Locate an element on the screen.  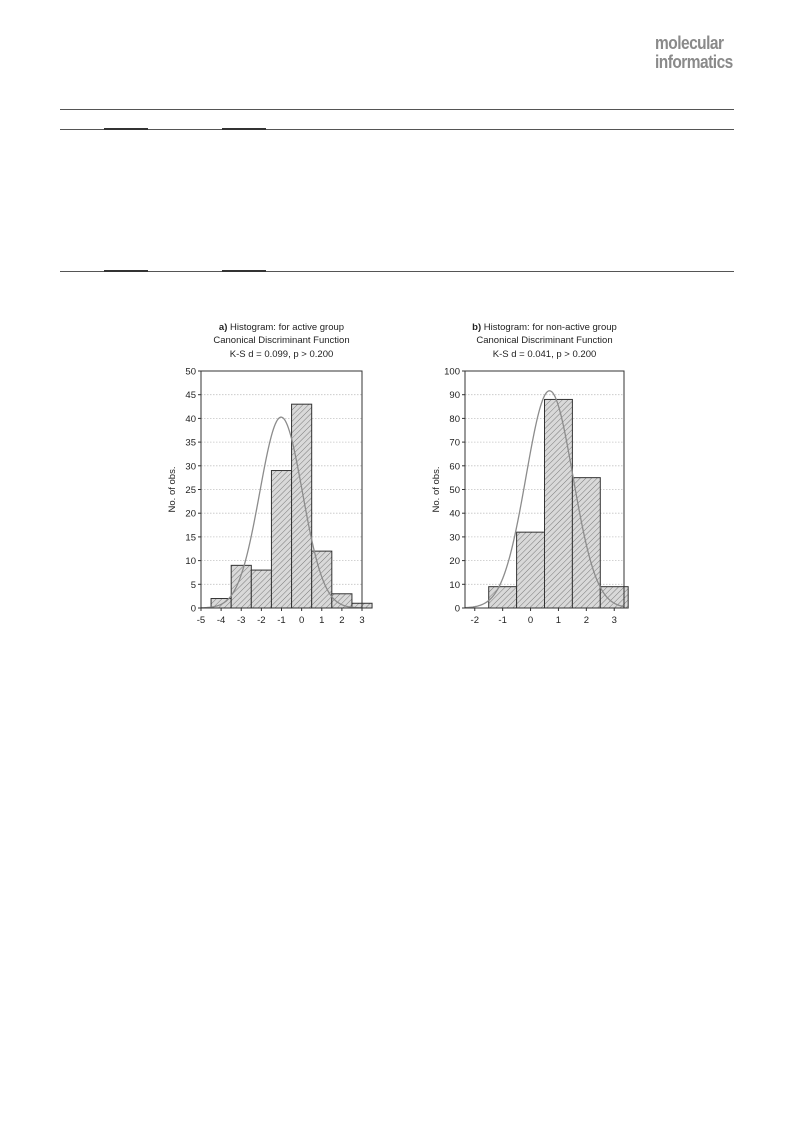
logo-line-2: informatics is located at coordinates (694, 62).